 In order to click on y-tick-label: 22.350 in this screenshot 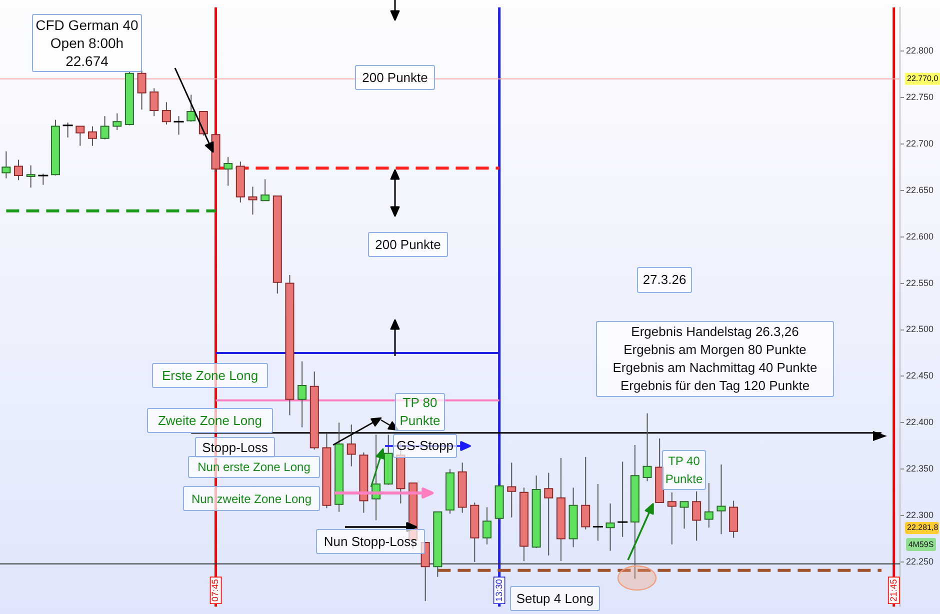, I will do `click(920, 469)`.